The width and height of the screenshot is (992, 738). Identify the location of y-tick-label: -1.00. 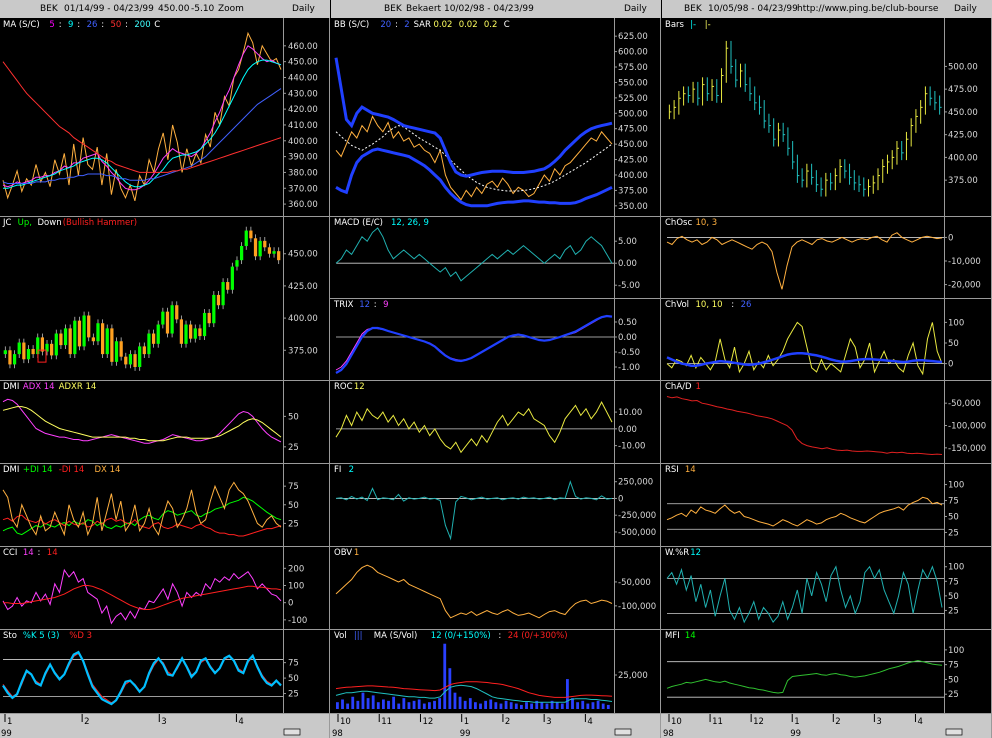
(629, 368).